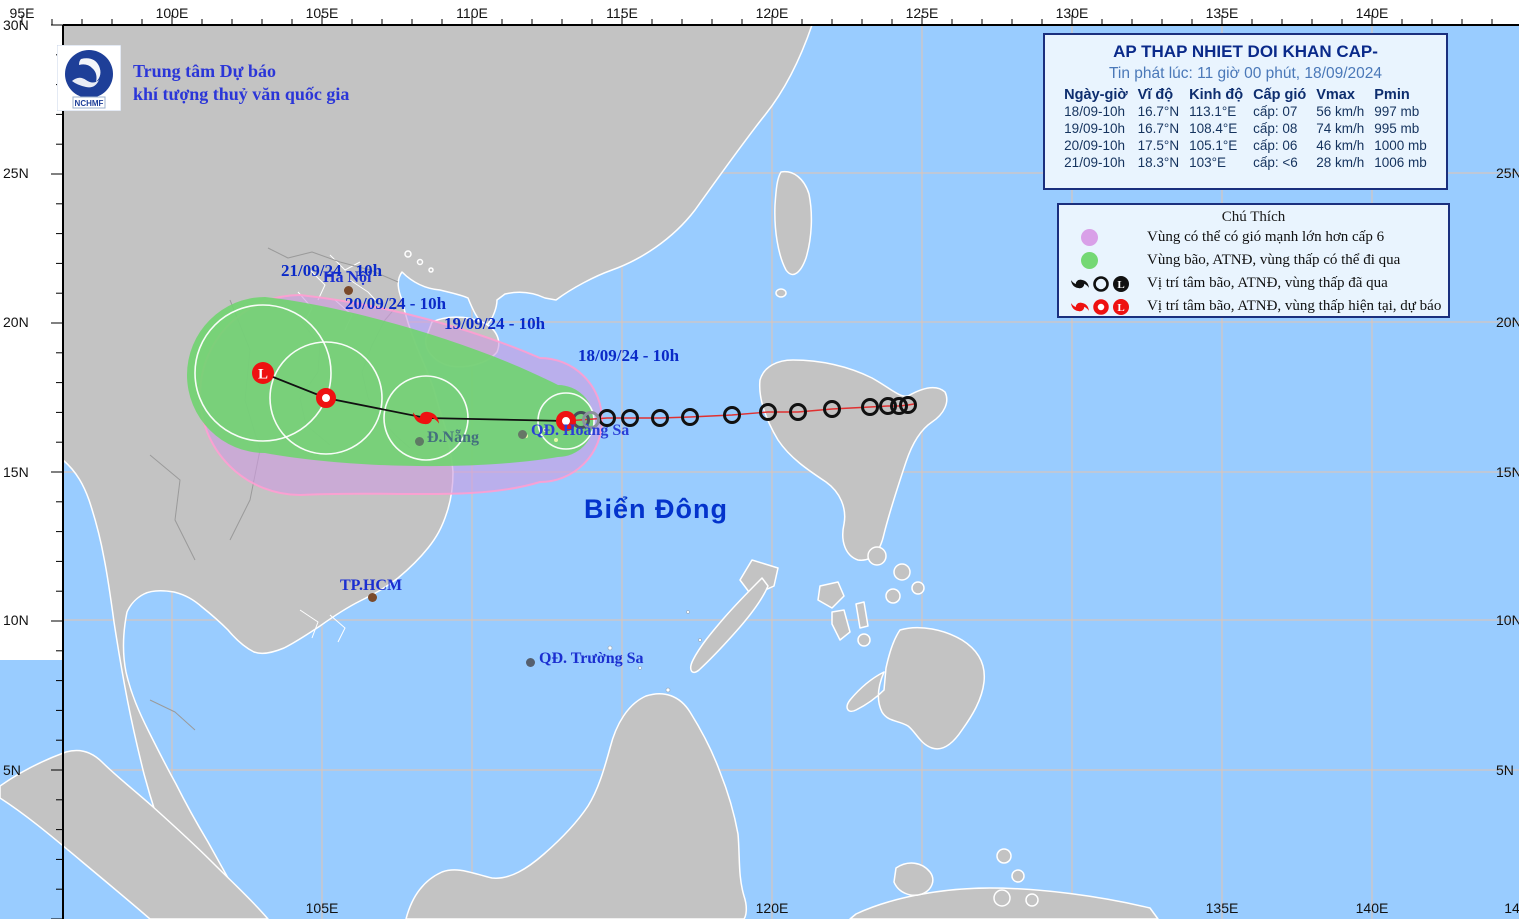 This screenshot has height=919, width=1519. I want to click on legend-item: Vùng bão, ATNĐ, vùng thấp có thể đi qua, so click(1253, 260).